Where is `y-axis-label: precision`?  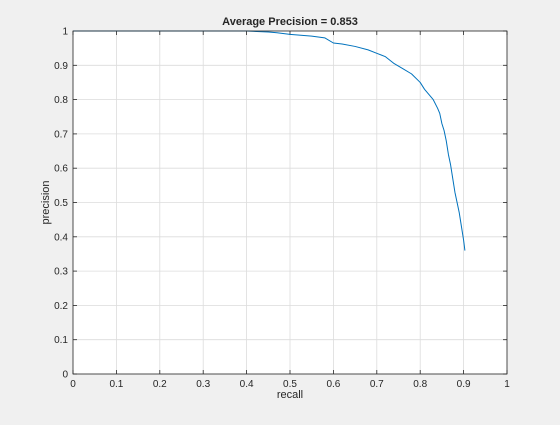
y-axis-label: precision is located at coordinates (46, 202).